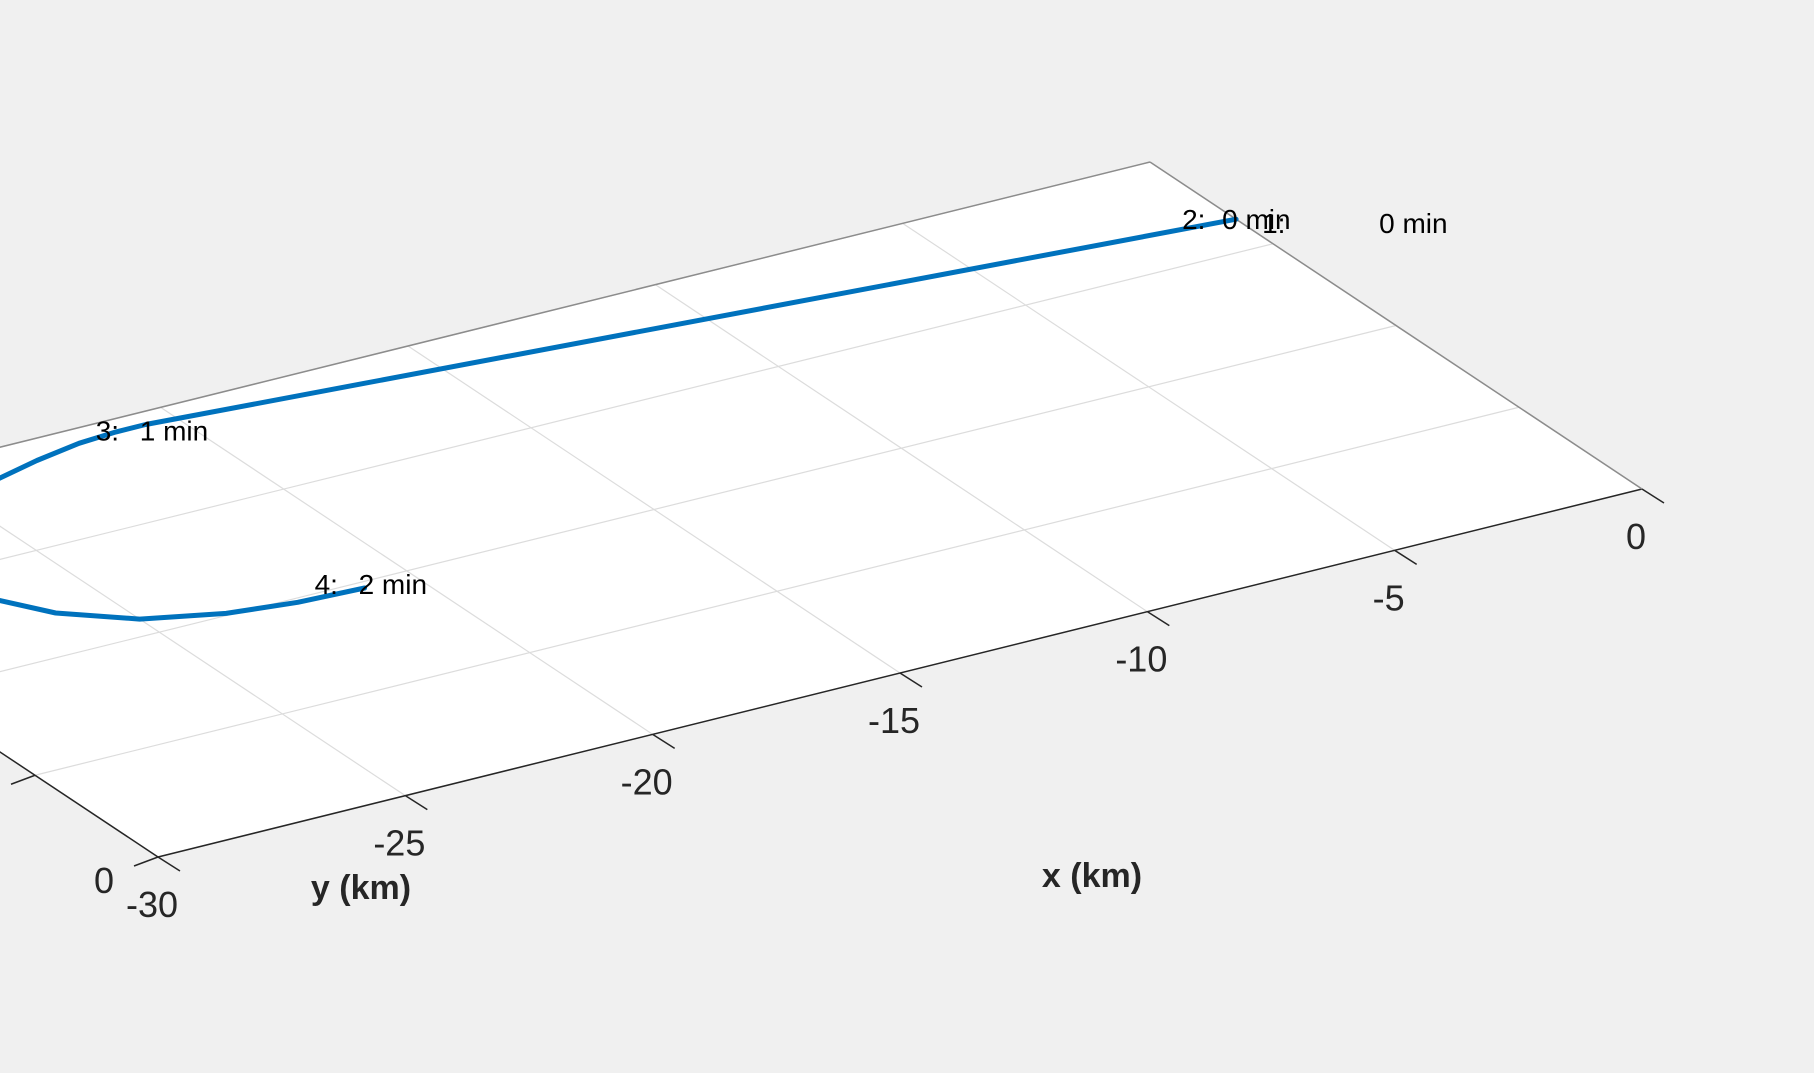 The width and height of the screenshot is (1814, 1073). I want to click on x-tick-label: -30, so click(152, 904).